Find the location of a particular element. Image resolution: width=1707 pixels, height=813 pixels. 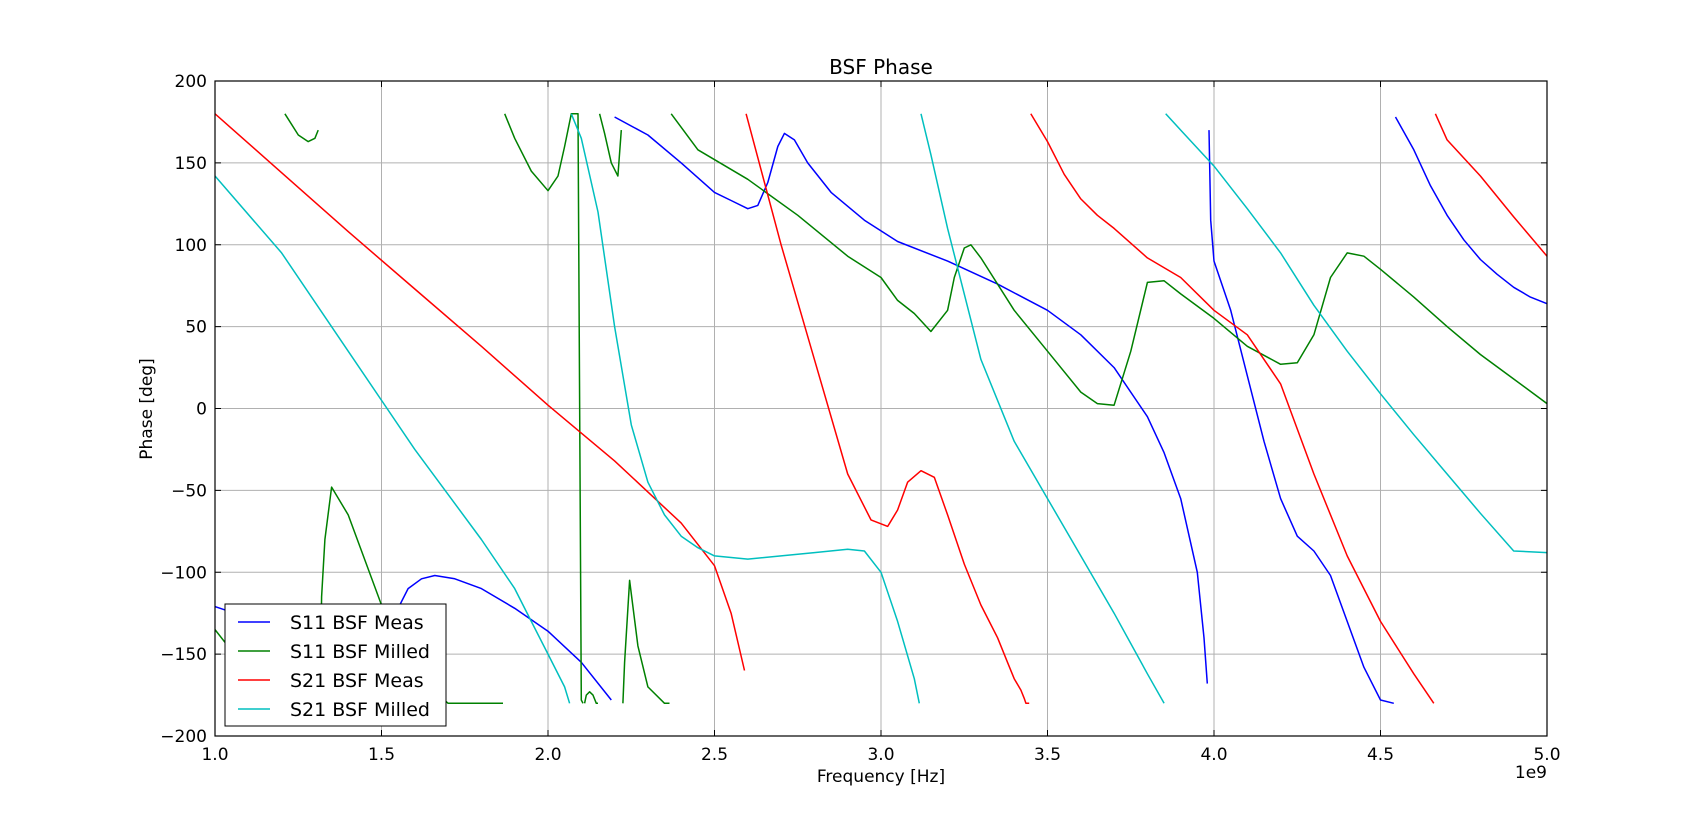

y-tick-label: −50 is located at coordinates (189, 491).